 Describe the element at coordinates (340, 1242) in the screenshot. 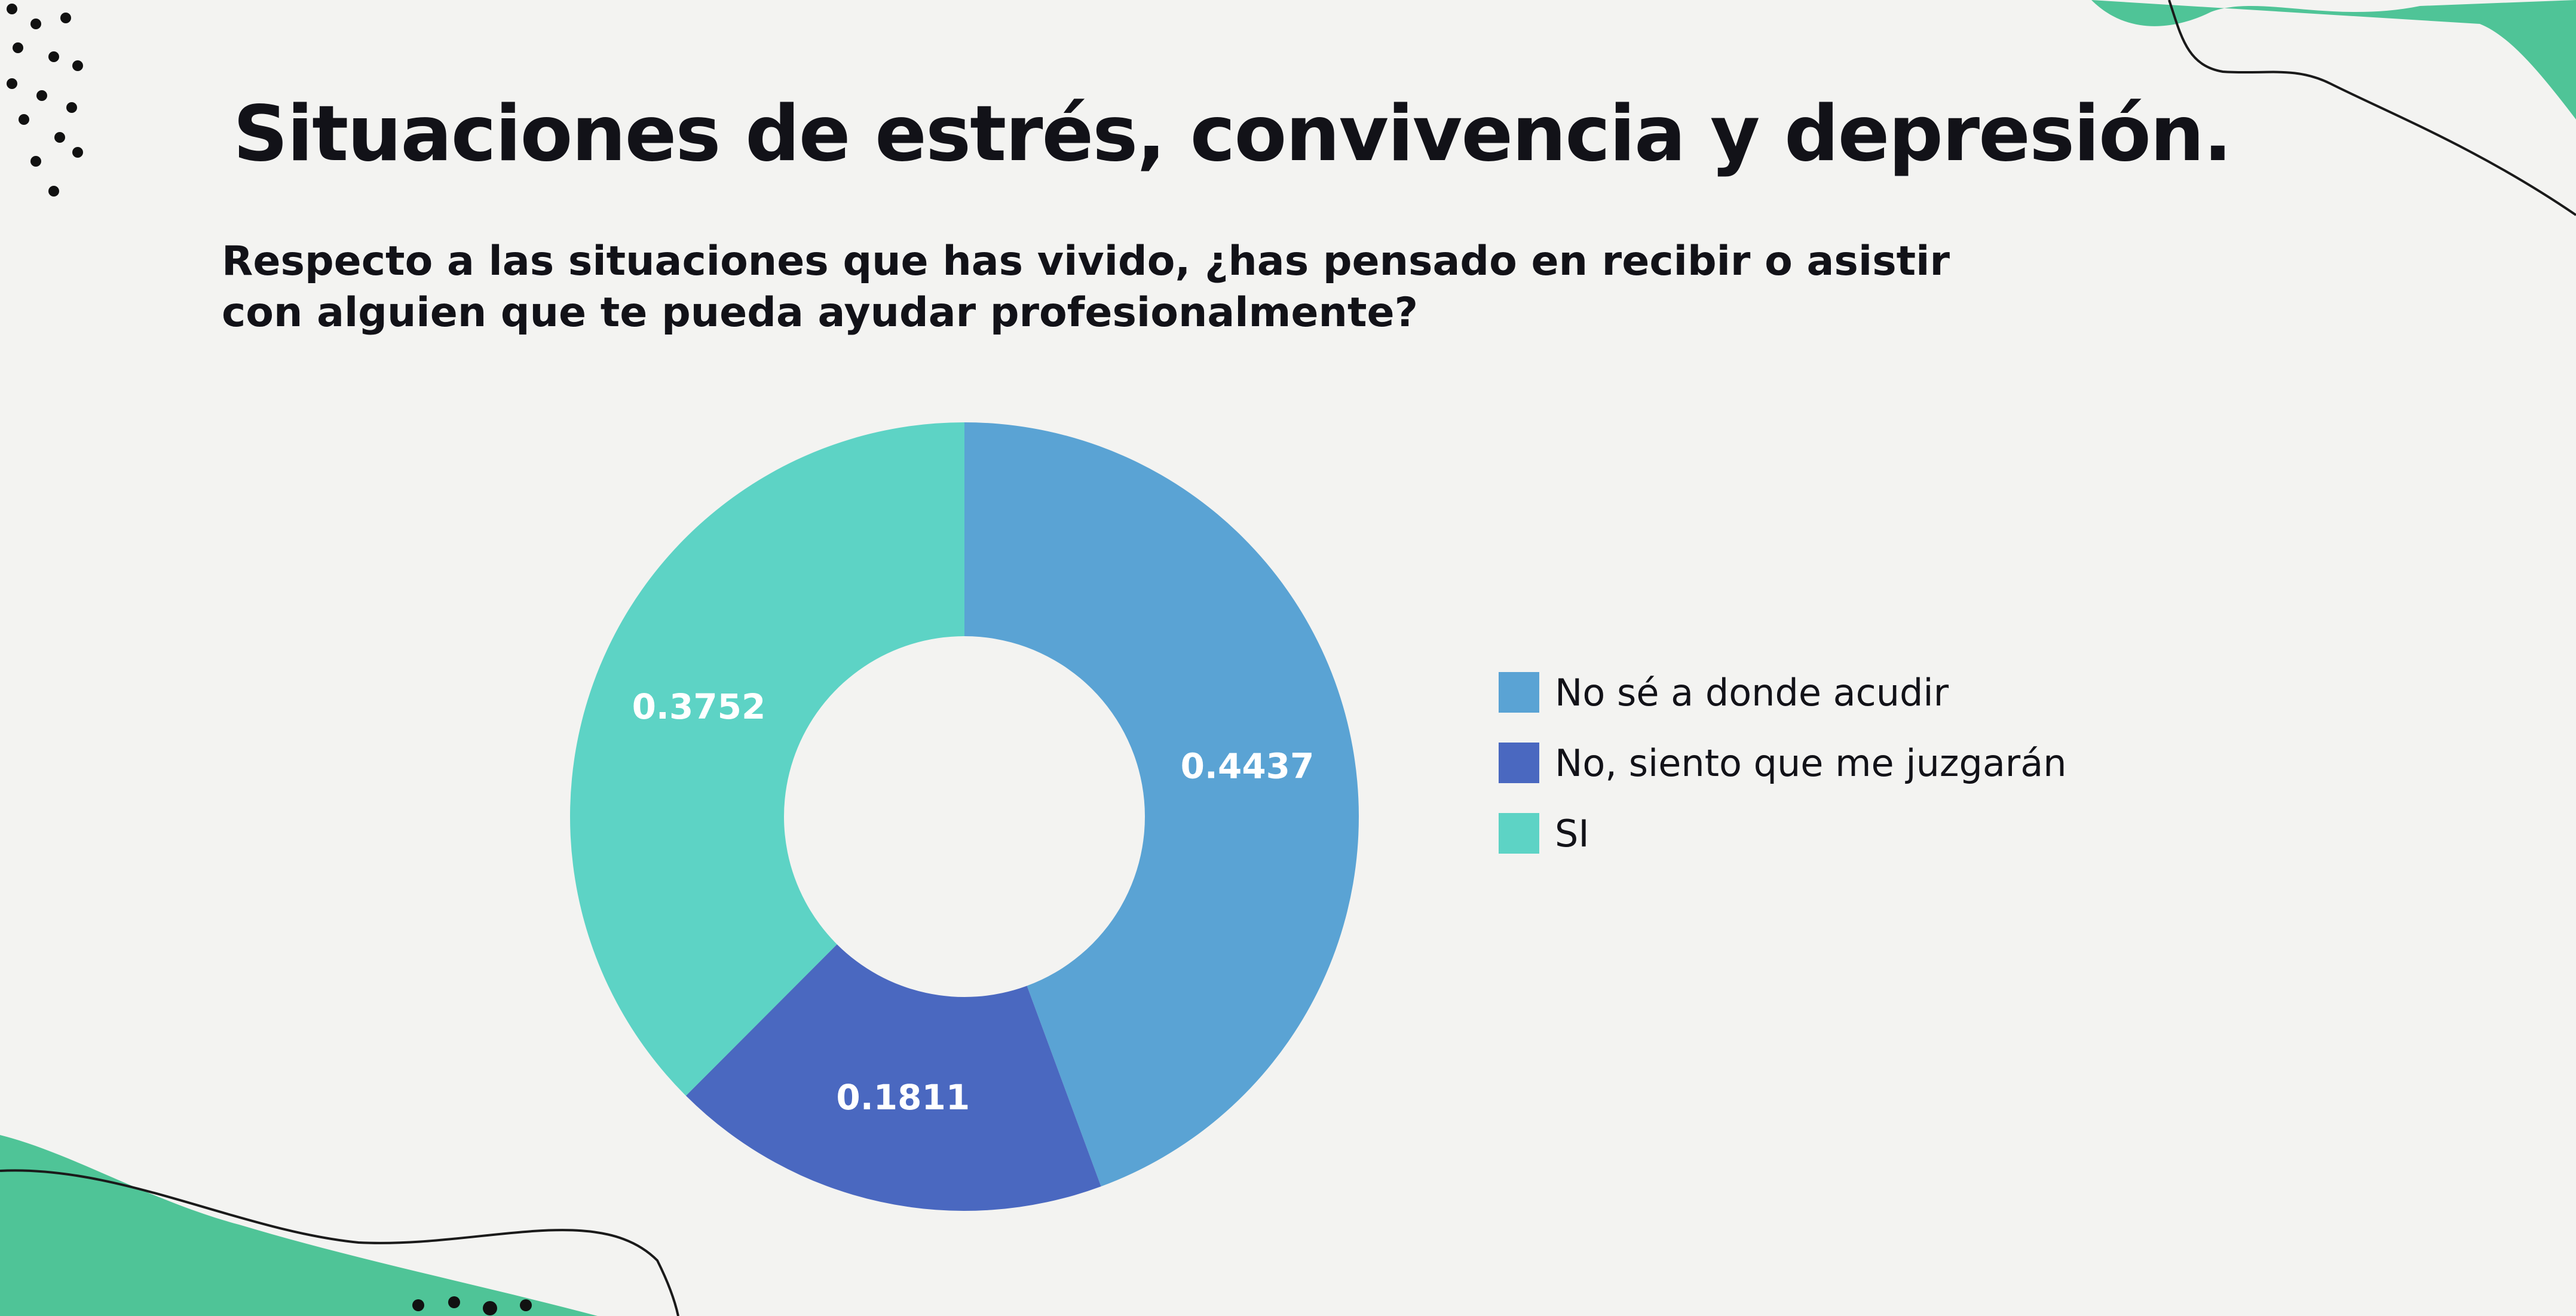

I see `line-bottom-left` at that location.